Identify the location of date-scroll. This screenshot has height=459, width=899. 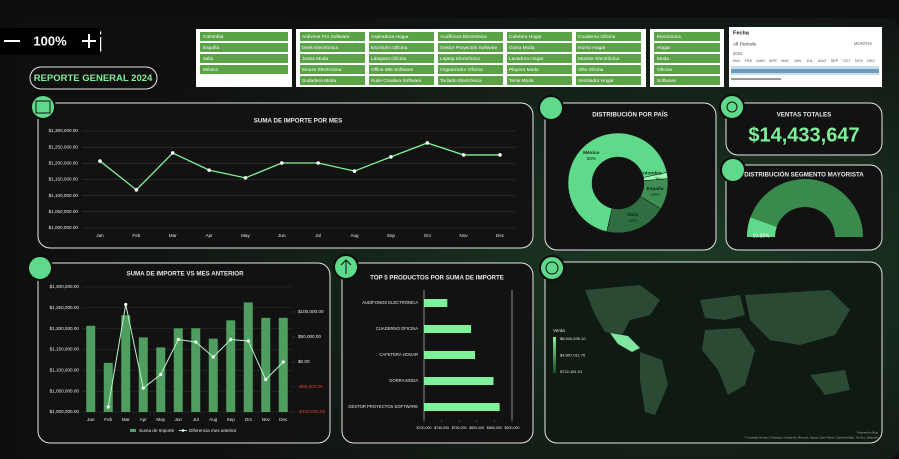
(756, 79).